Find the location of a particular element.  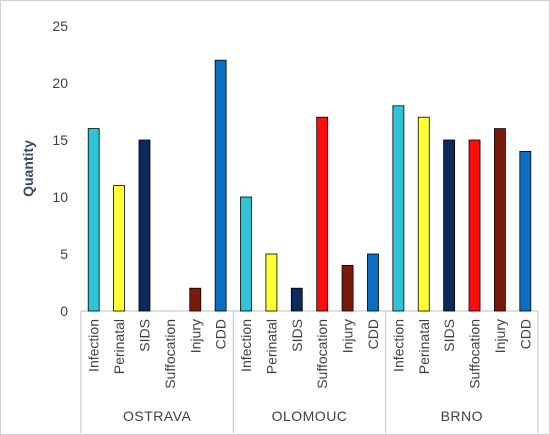

y-tick-label: 15 is located at coordinates (60, 140).